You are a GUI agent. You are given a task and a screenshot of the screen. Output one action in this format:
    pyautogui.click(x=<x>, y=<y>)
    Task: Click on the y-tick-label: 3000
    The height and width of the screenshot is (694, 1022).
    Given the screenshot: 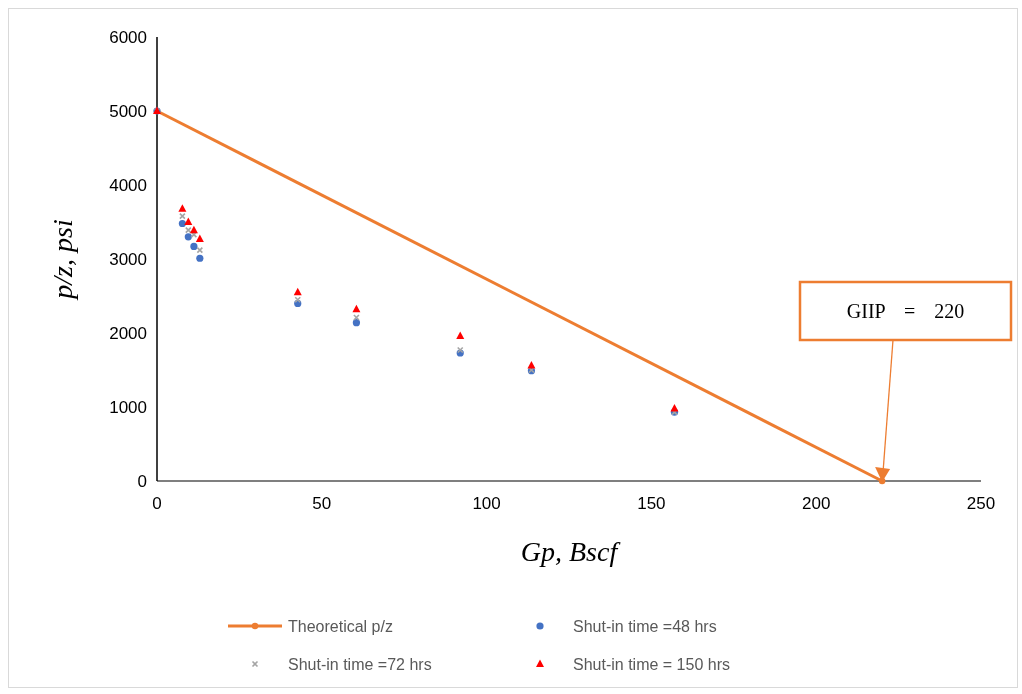 What is the action you would take?
    pyautogui.click(x=128, y=259)
    